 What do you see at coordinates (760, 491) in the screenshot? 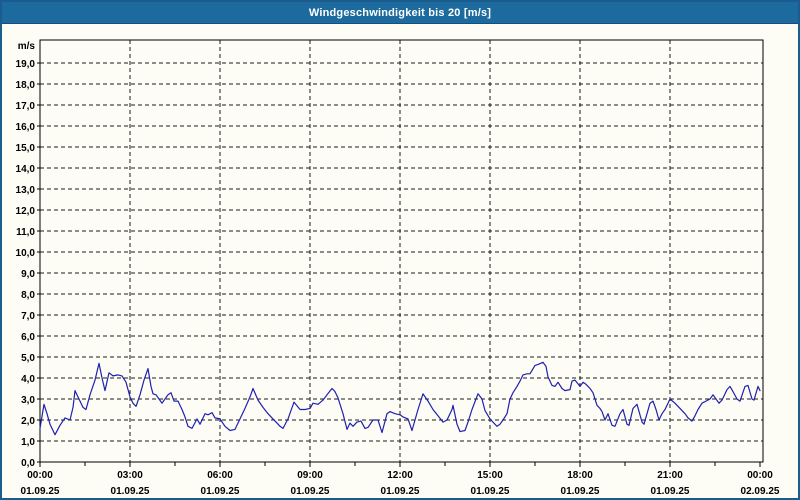
I see `x-tick-date-label: 02.09.25` at bounding box center [760, 491].